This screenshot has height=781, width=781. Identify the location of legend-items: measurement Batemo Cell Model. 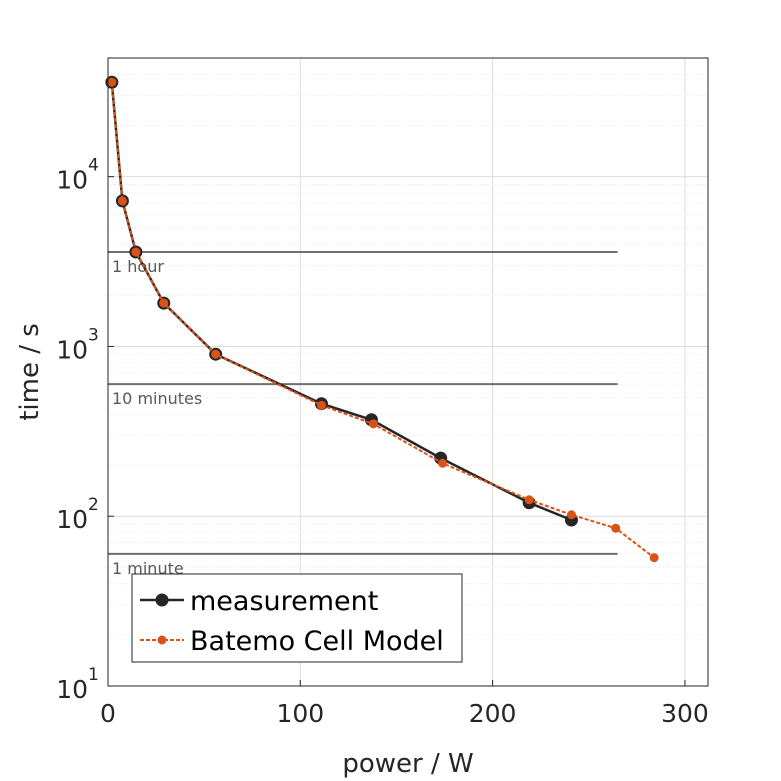
(292, 621).